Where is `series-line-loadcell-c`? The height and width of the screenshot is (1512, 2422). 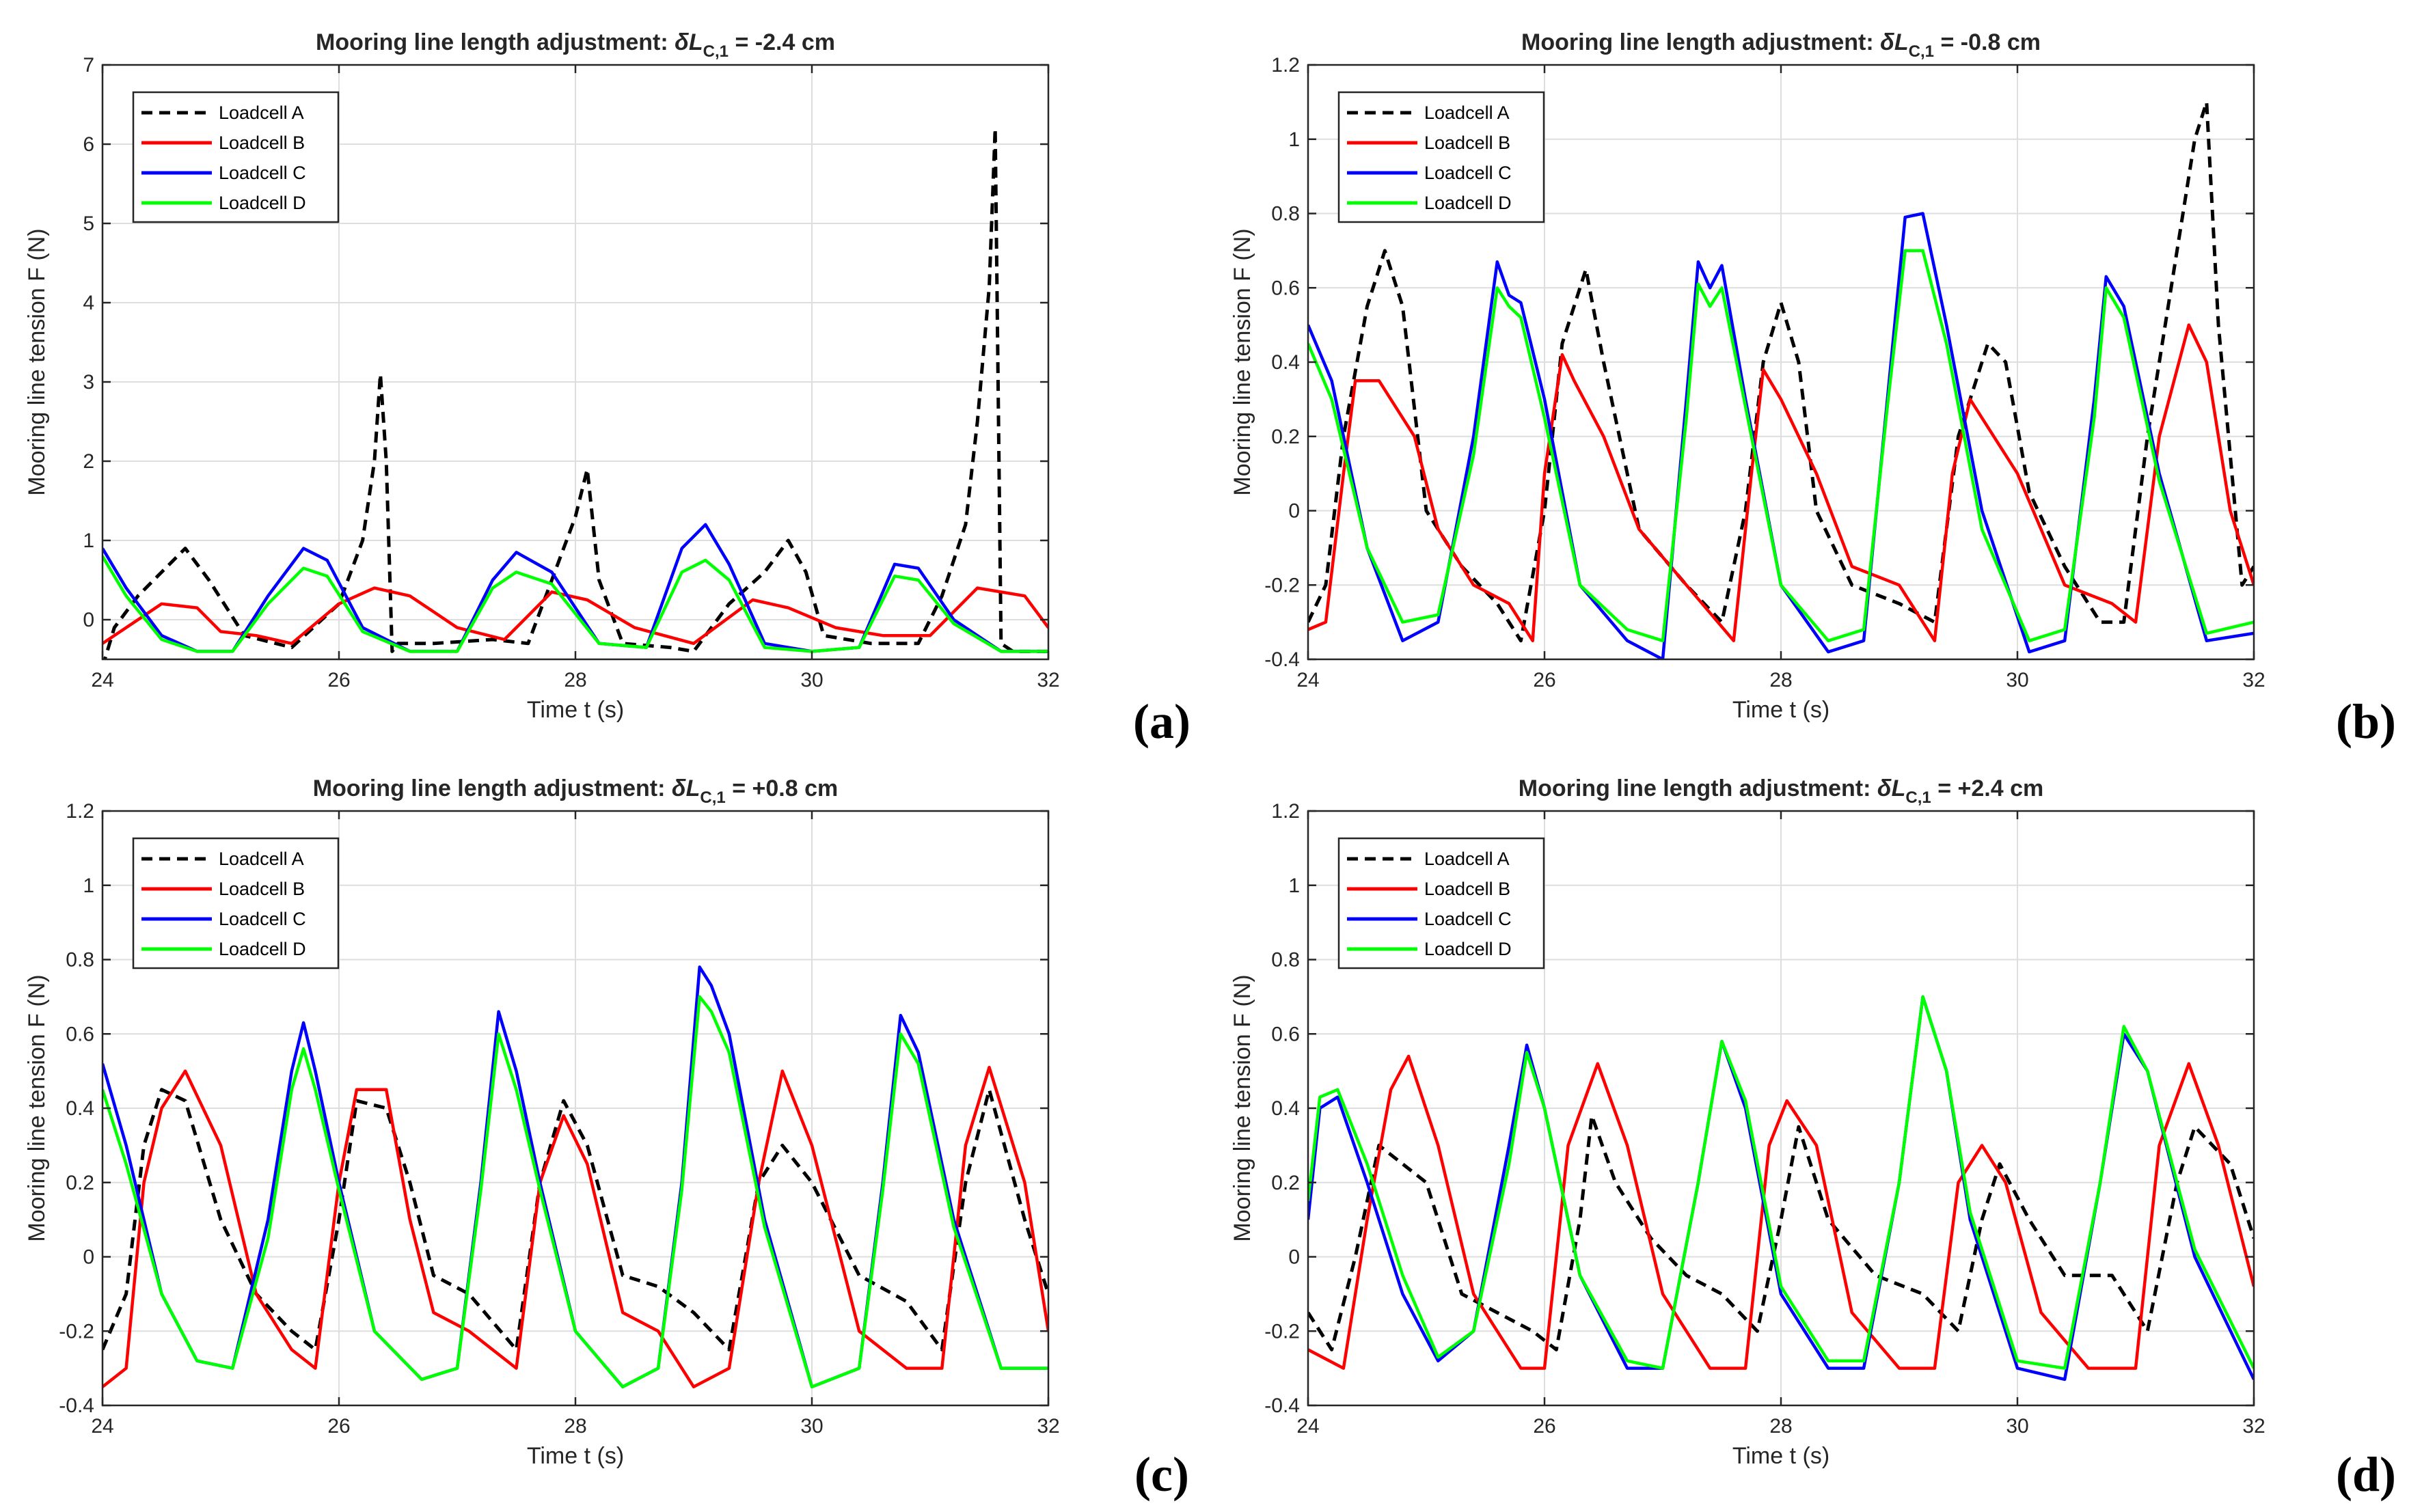 series-line-loadcell-c is located at coordinates (575, 588).